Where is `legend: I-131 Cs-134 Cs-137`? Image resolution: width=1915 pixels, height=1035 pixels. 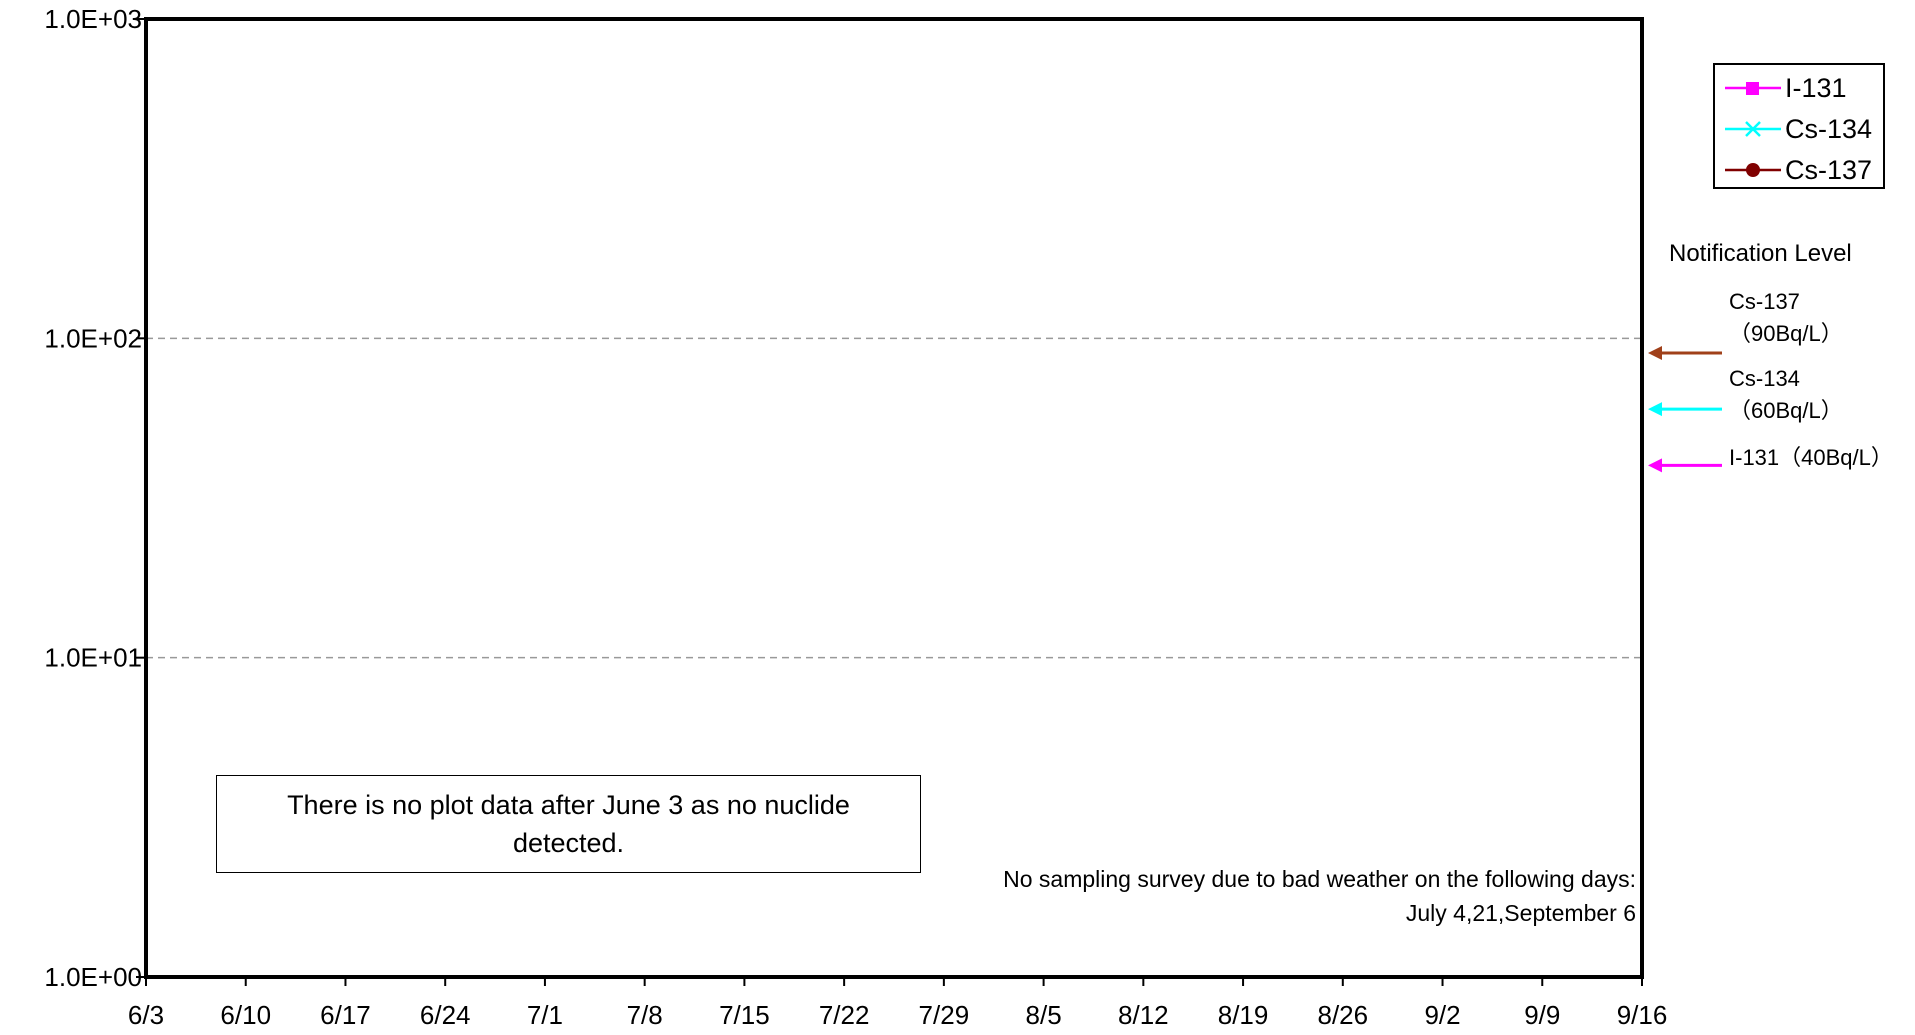
legend: I-131 Cs-134 Cs-137 is located at coordinates (1799, 126).